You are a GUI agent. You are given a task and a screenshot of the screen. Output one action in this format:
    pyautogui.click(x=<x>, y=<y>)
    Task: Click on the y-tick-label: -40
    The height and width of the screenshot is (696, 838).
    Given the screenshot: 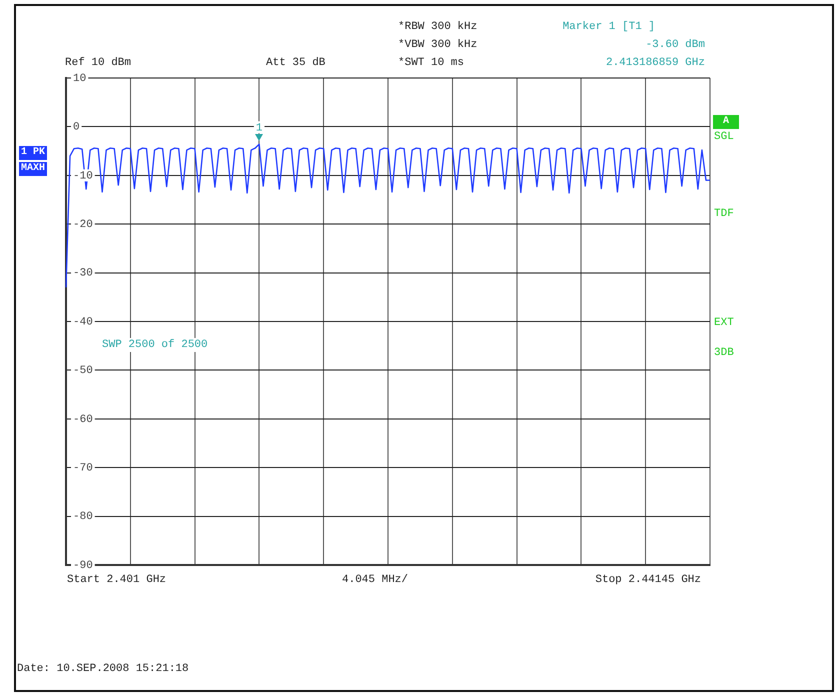 What is the action you would take?
    pyautogui.click(x=83, y=322)
    